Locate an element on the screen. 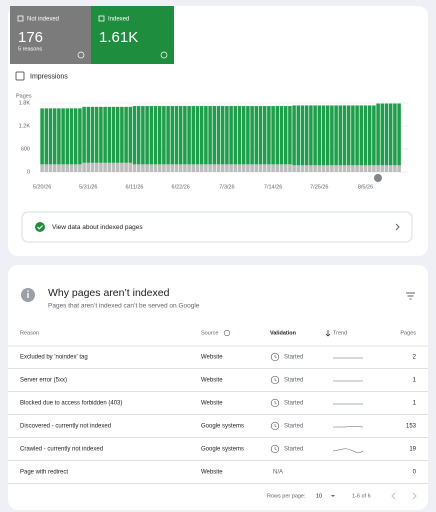  reason: Crawled - currently not indexed is located at coordinates (61, 450).